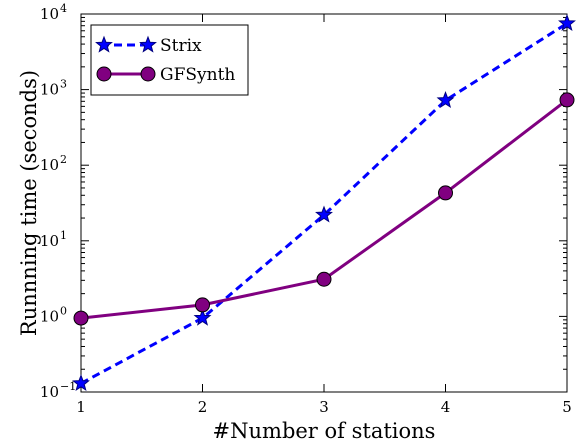 This screenshot has height=443, width=580. What do you see at coordinates (567, 407) in the screenshot?
I see `x-tick-label: 5` at bounding box center [567, 407].